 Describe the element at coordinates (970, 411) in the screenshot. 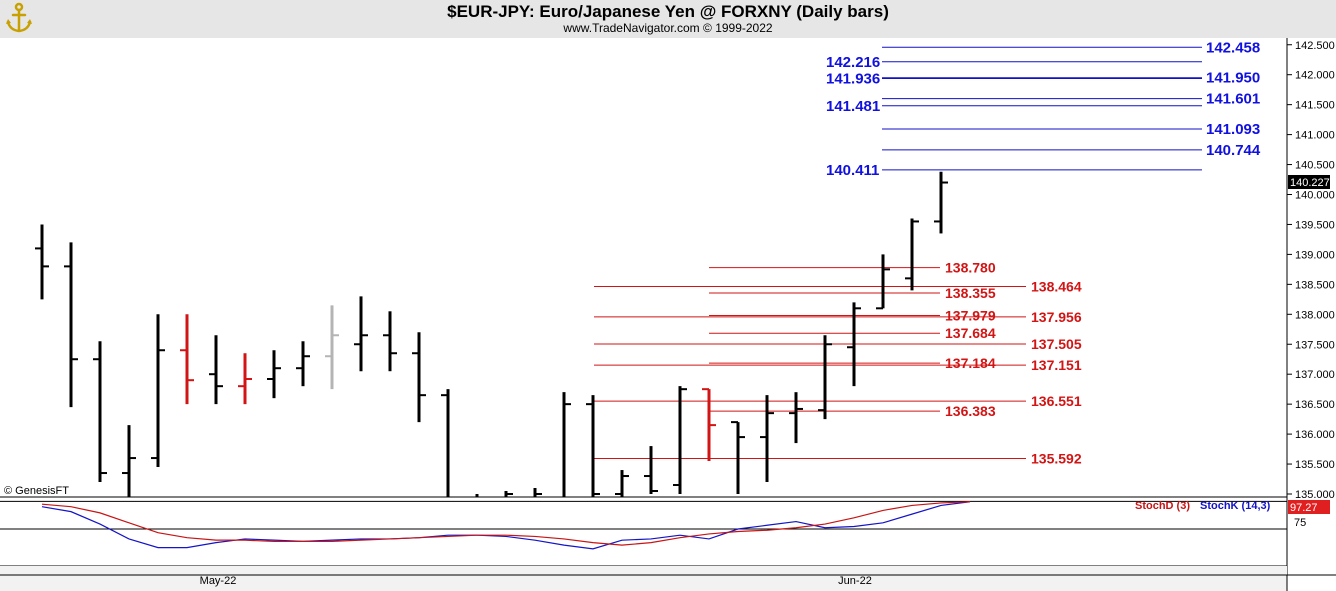

I see `fib-level-label: 136.383` at that location.